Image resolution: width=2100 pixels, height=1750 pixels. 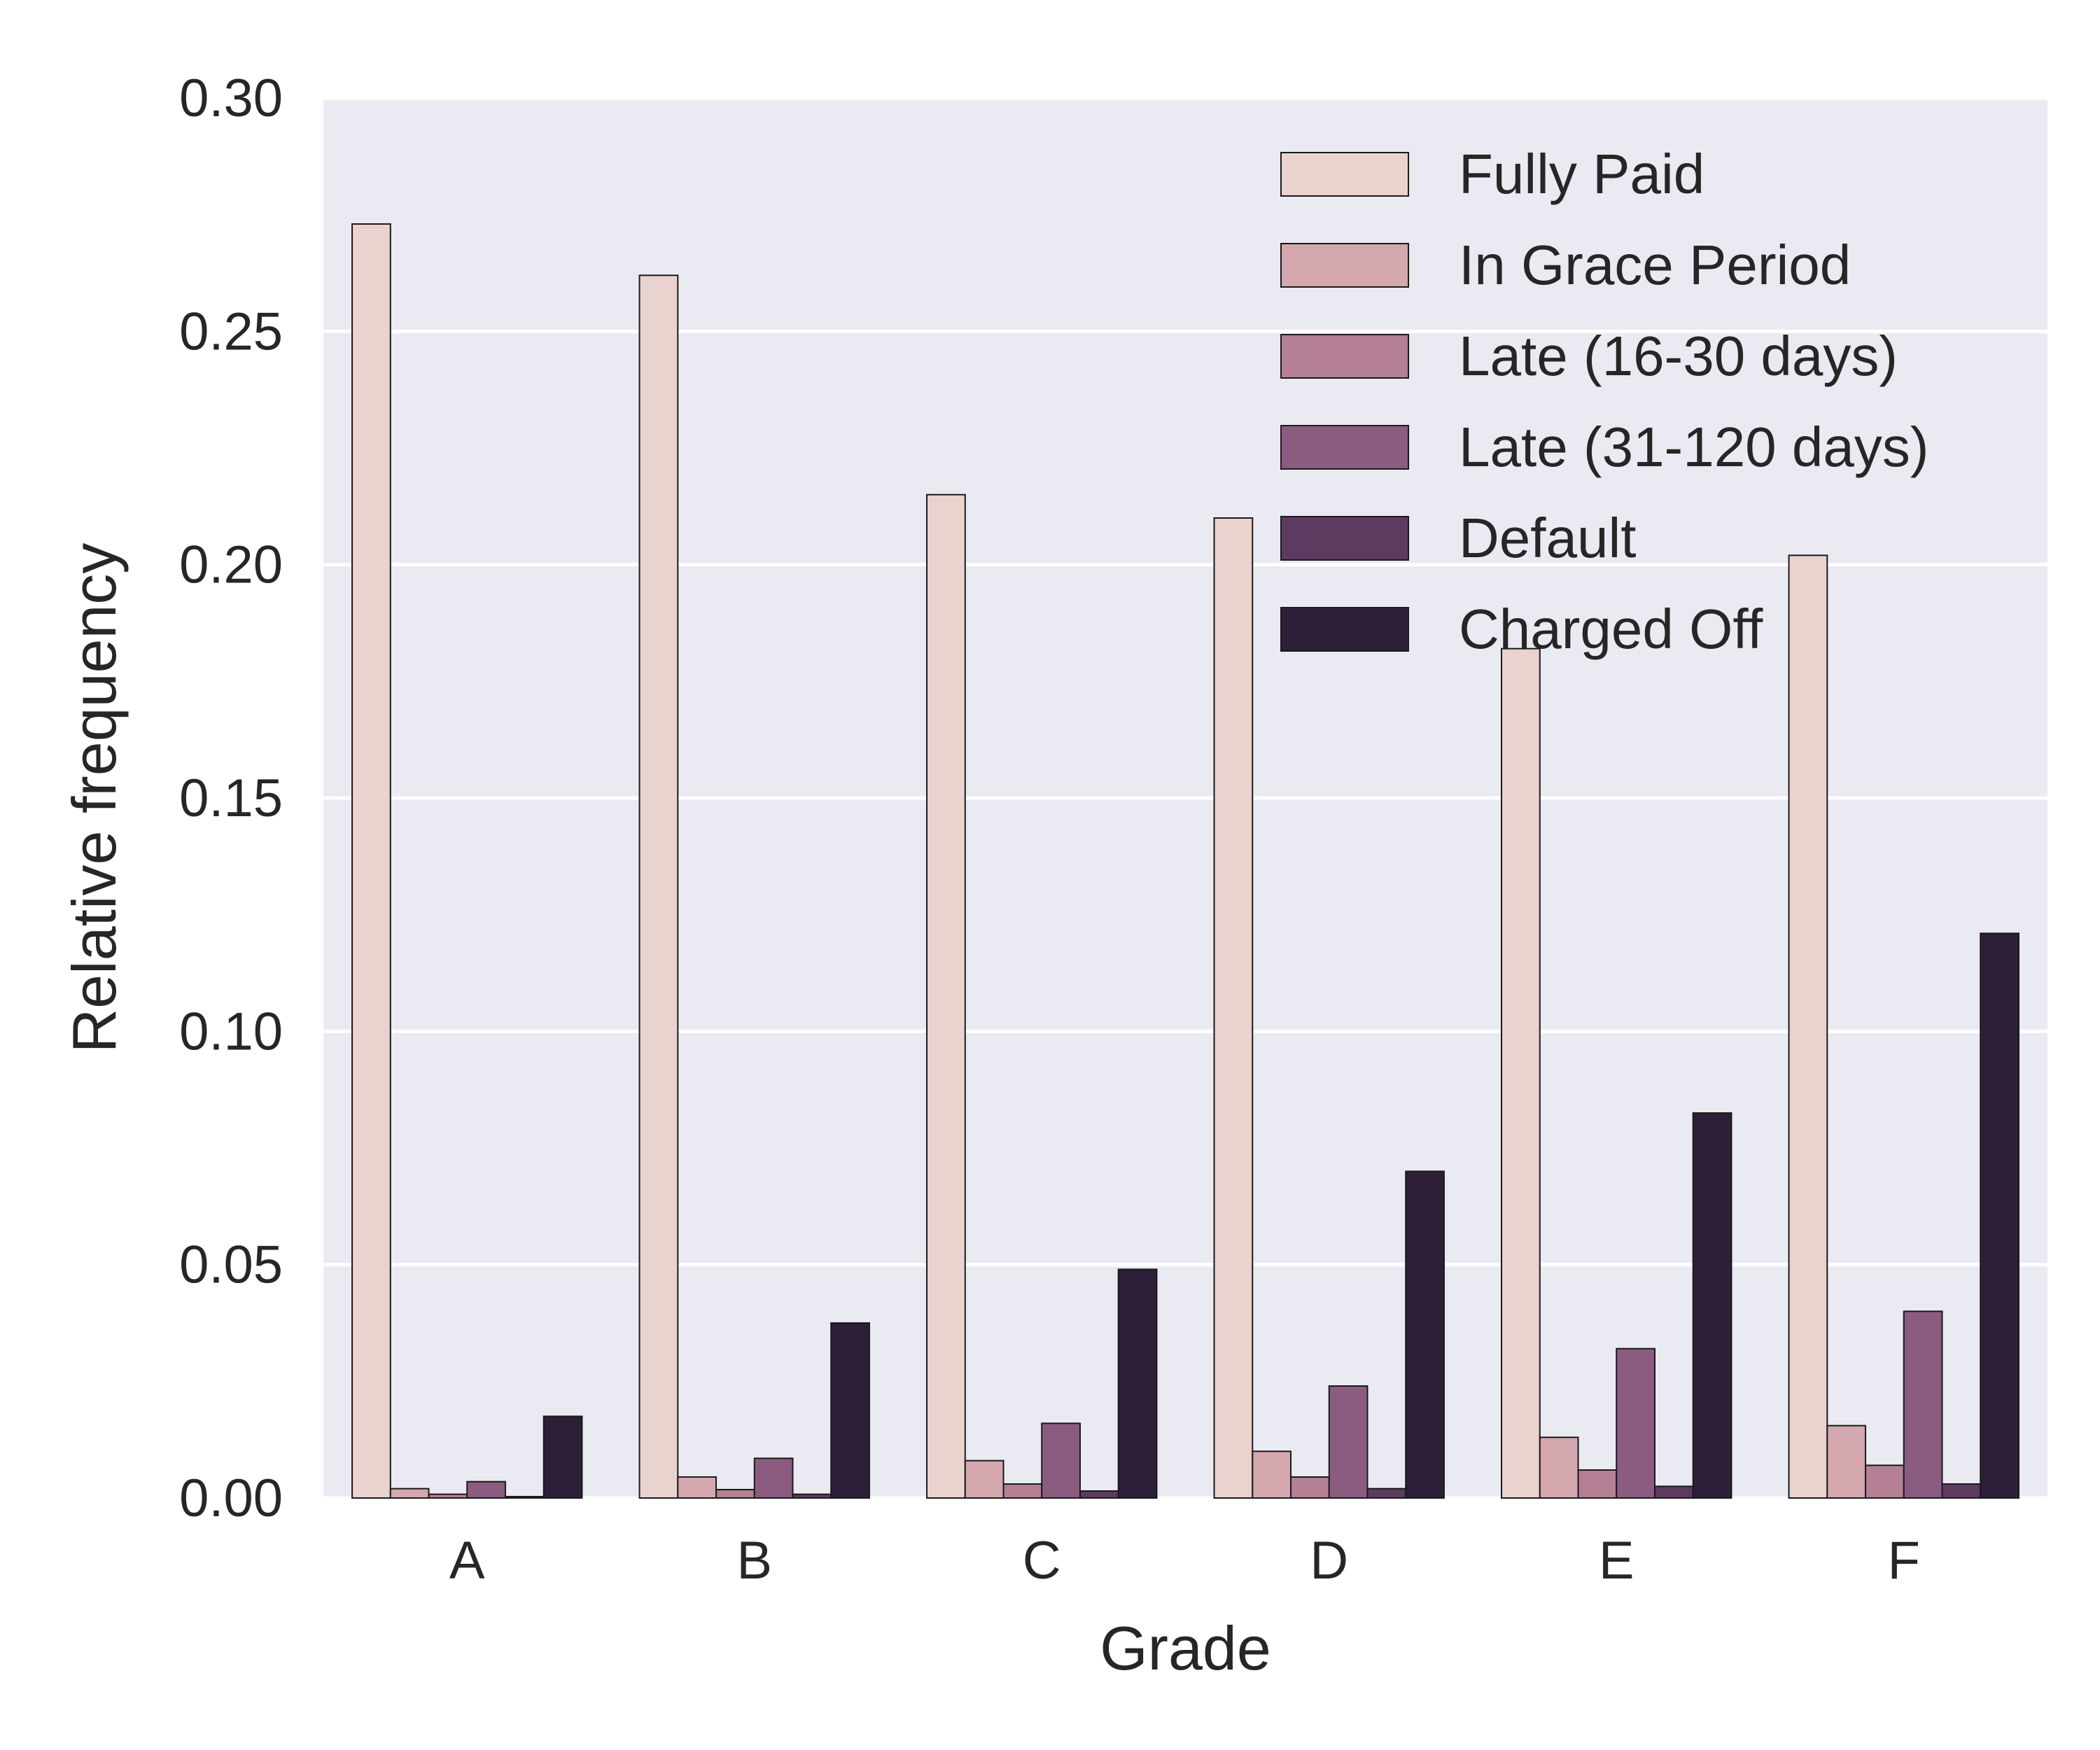 I want to click on legend-label: Late (16-30 days), so click(x=1678, y=356).